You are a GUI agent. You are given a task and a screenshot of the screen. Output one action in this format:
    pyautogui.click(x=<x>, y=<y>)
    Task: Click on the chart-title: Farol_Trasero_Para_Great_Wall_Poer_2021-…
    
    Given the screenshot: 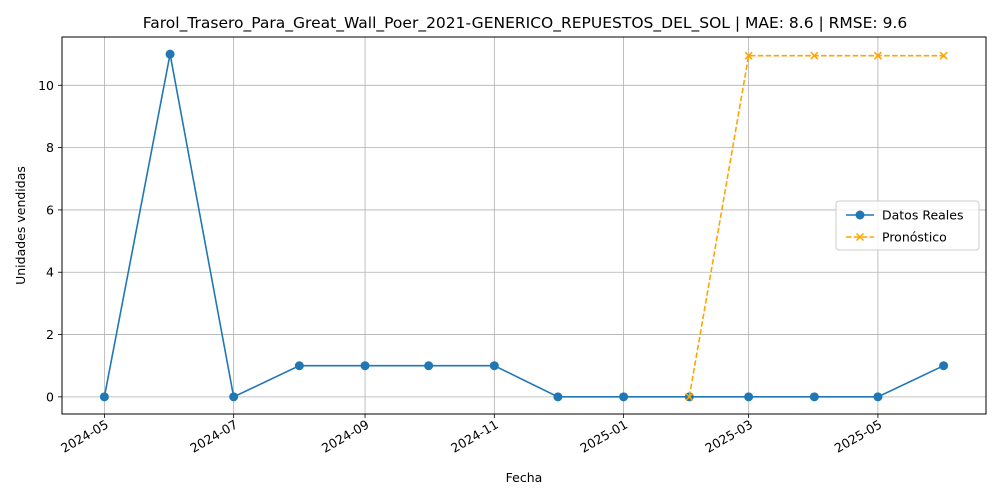 What is the action you would take?
    pyautogui.click(x=525, y=23)
    